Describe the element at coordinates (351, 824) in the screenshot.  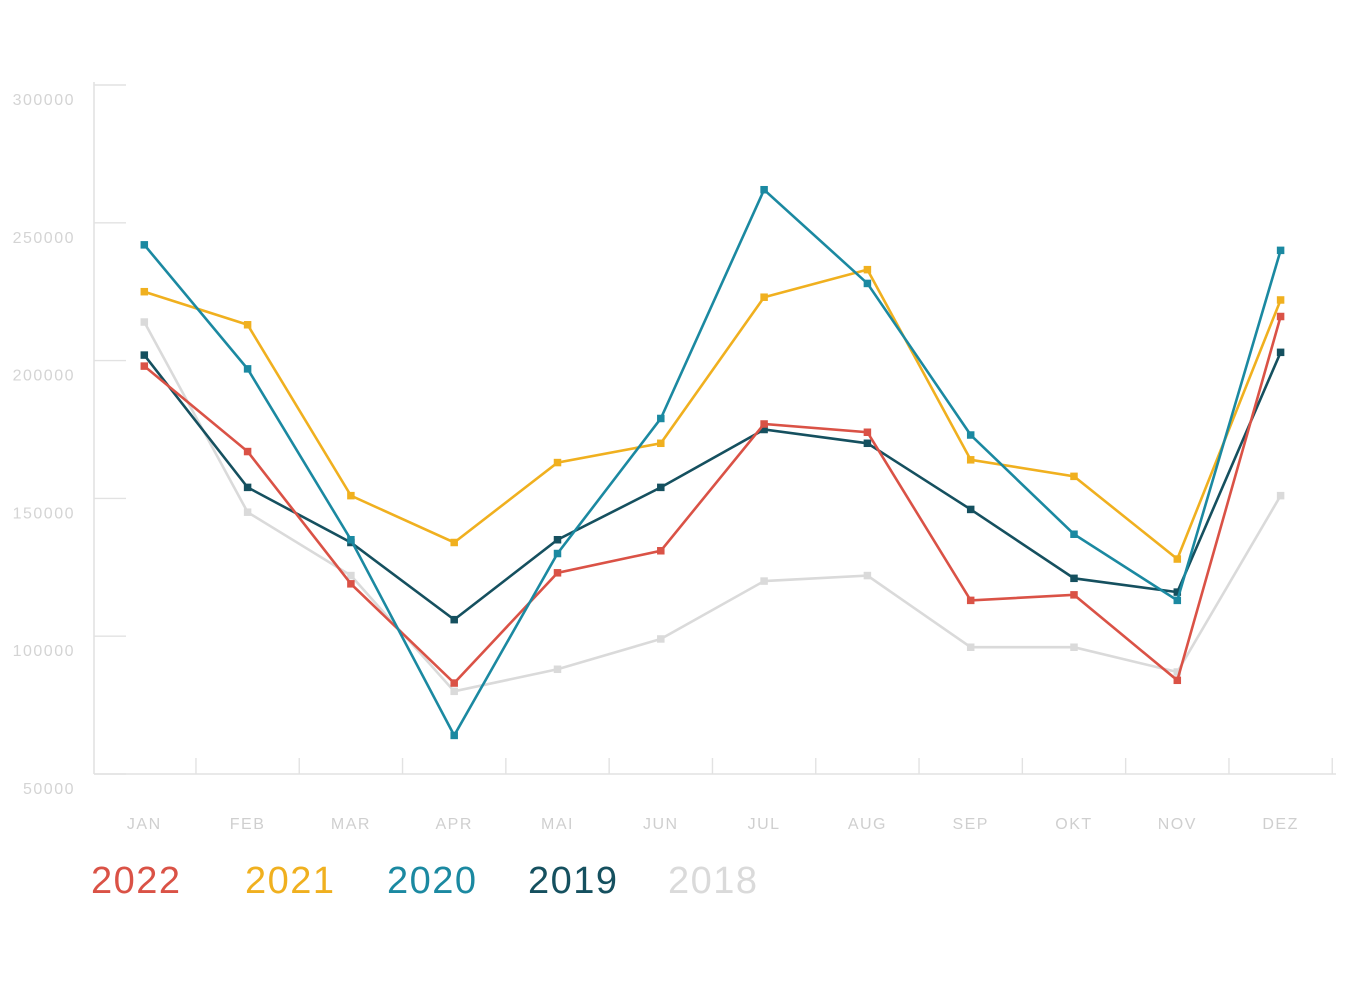
I see `x-tick-label: MAR` at that location.